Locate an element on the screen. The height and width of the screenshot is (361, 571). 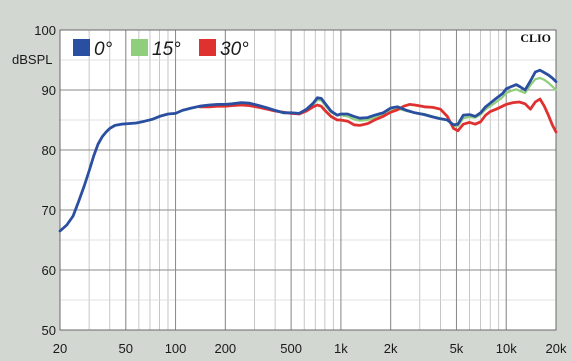
legend: 0° 15° 30° is located at coordinates (161, 49).